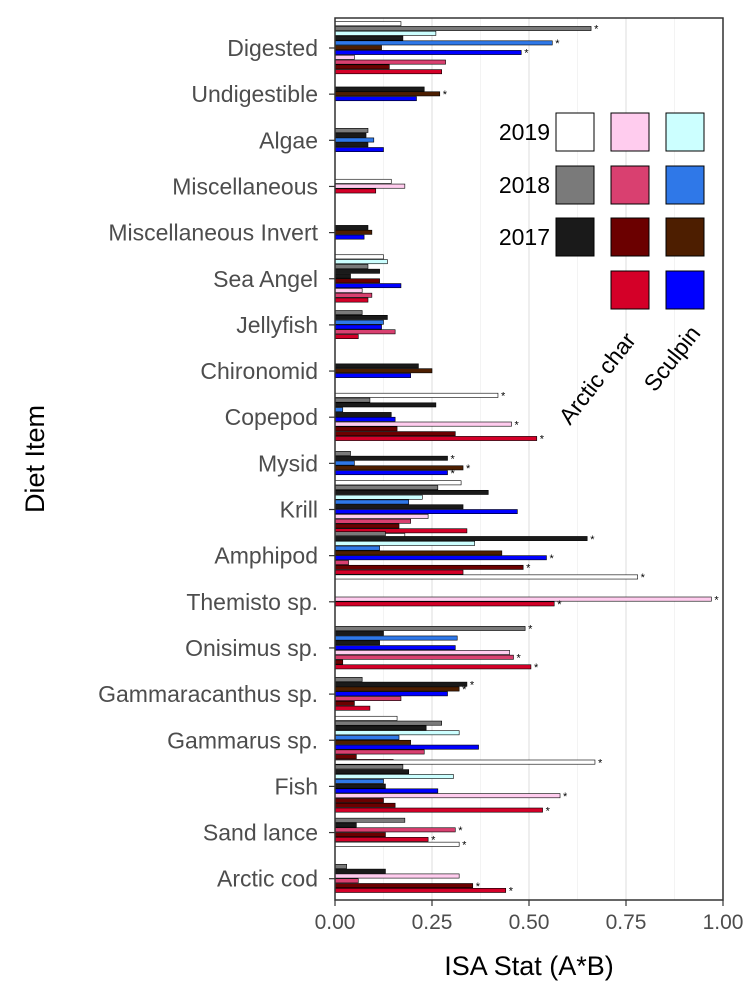  What do you see at coordinates (271, 417) in the screenshot?
I see `category-label: Copepod` at bounding box center [271, 417].